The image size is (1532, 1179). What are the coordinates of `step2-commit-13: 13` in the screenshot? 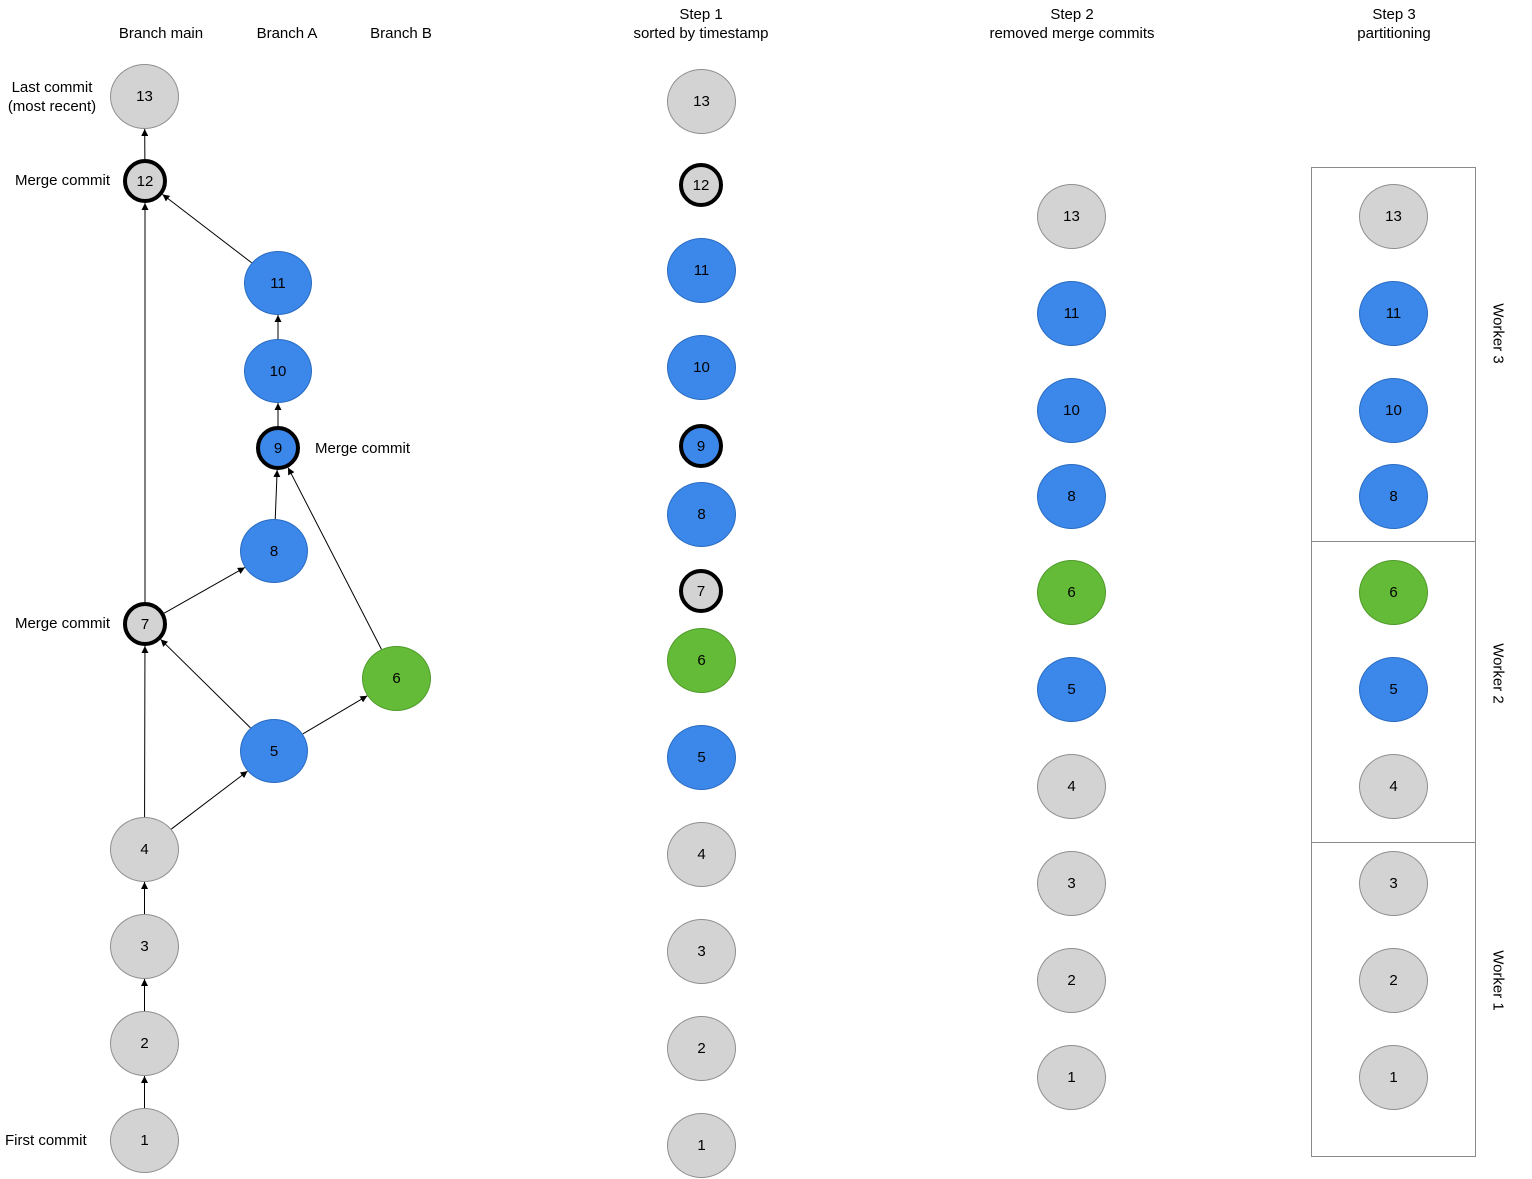 It's located at (1071, 216).